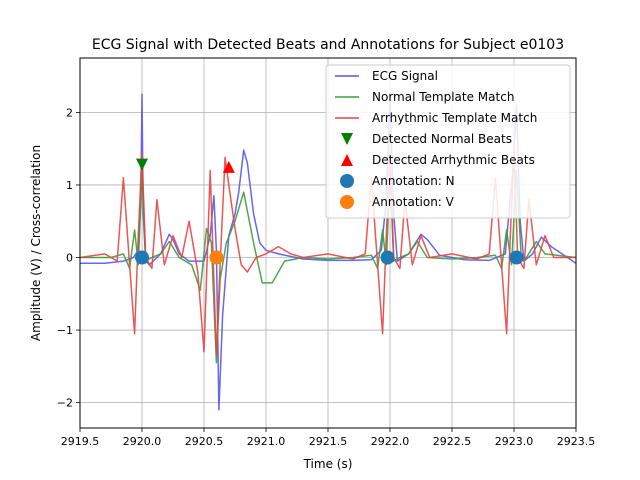  Describe the element at coordinates (576, 441) in the screenshot. I see `x-tick-label: 2923.5` at that location.